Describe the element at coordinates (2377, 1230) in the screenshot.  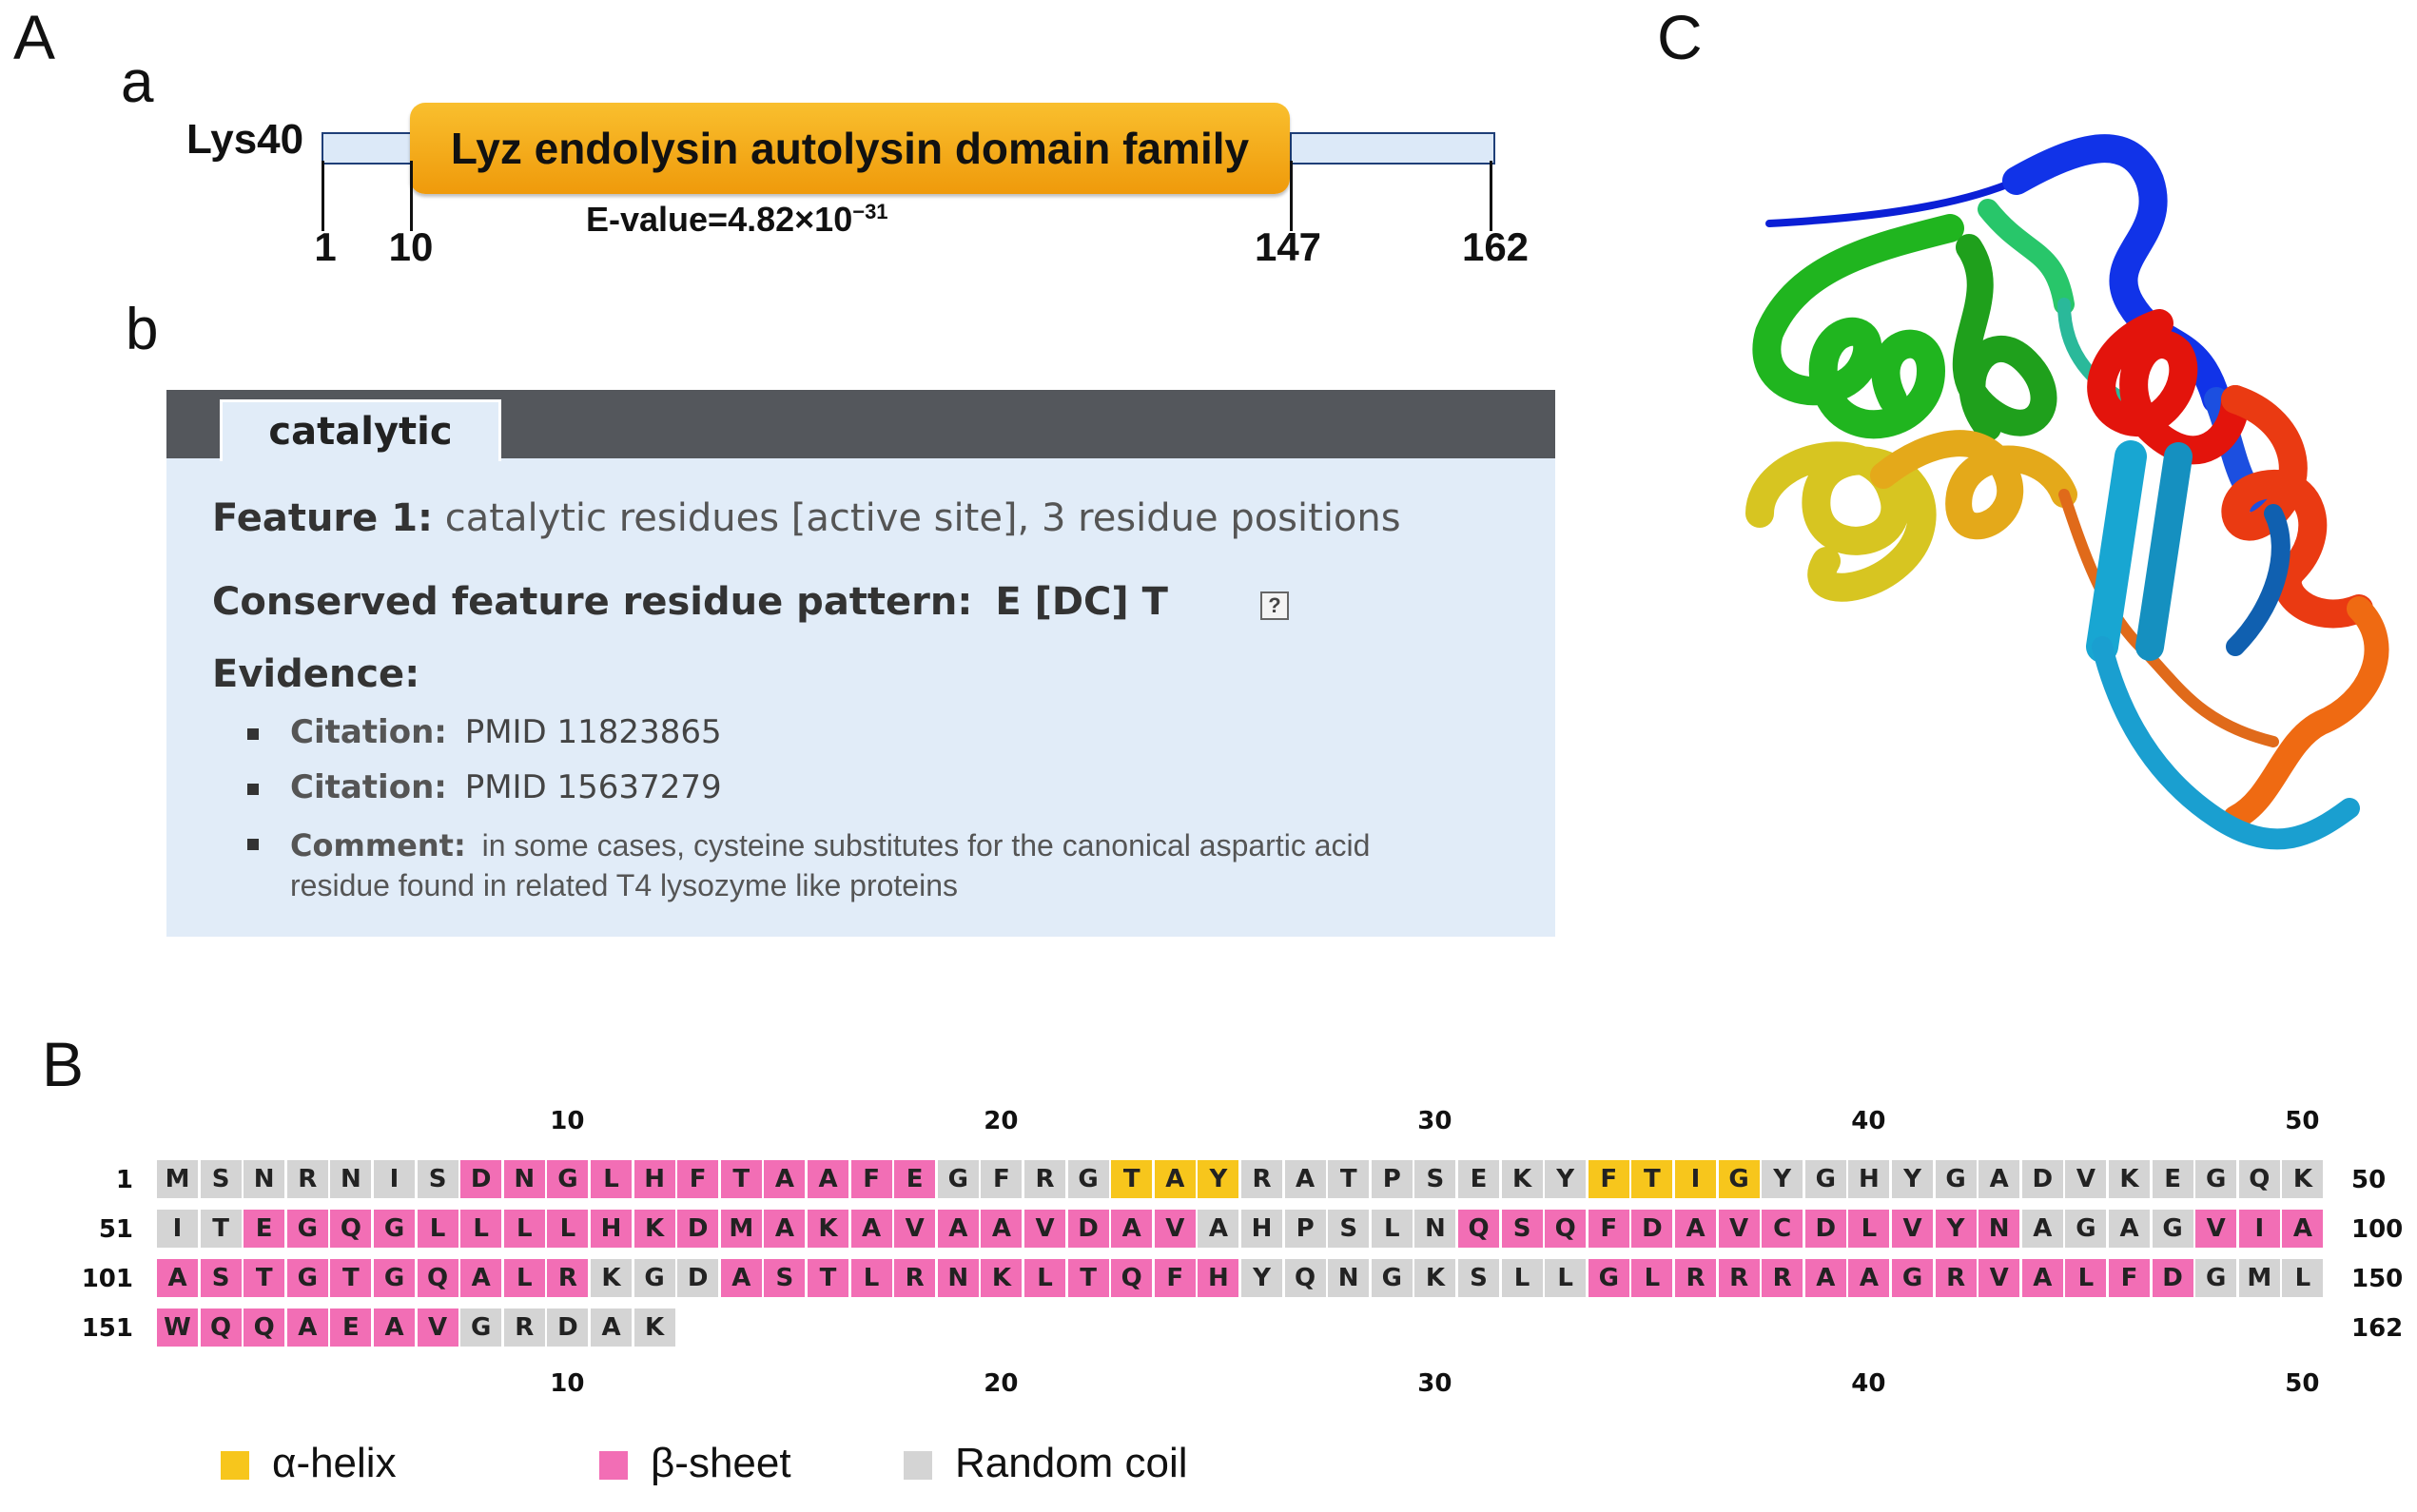
I see `row-end-number: 100` at that location.